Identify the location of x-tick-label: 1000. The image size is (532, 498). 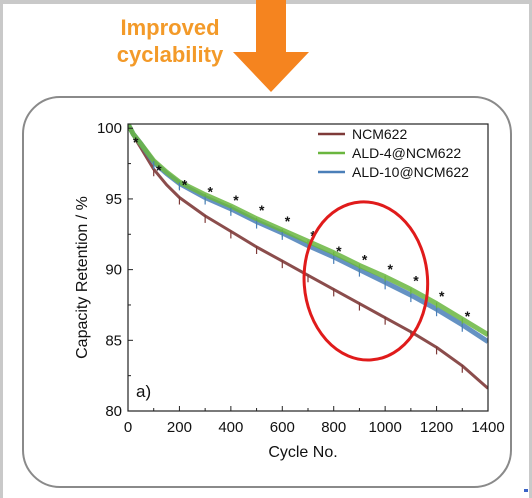
(384, 427).